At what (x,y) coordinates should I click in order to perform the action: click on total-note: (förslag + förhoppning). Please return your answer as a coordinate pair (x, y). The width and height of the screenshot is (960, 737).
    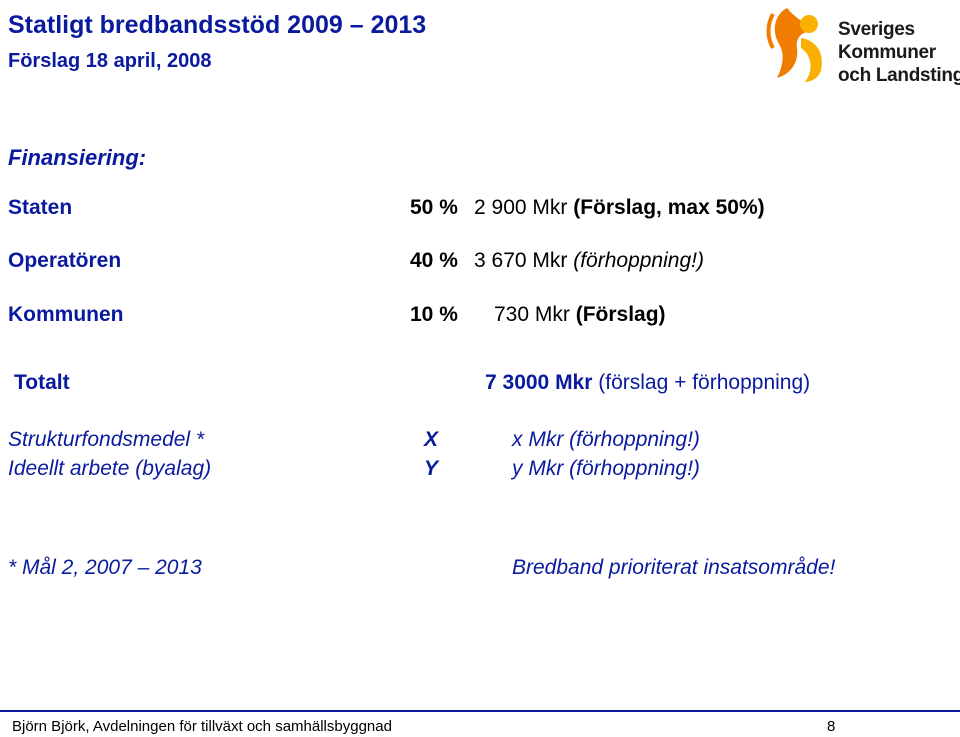
    Looking at the image, I should click on (704, 382).